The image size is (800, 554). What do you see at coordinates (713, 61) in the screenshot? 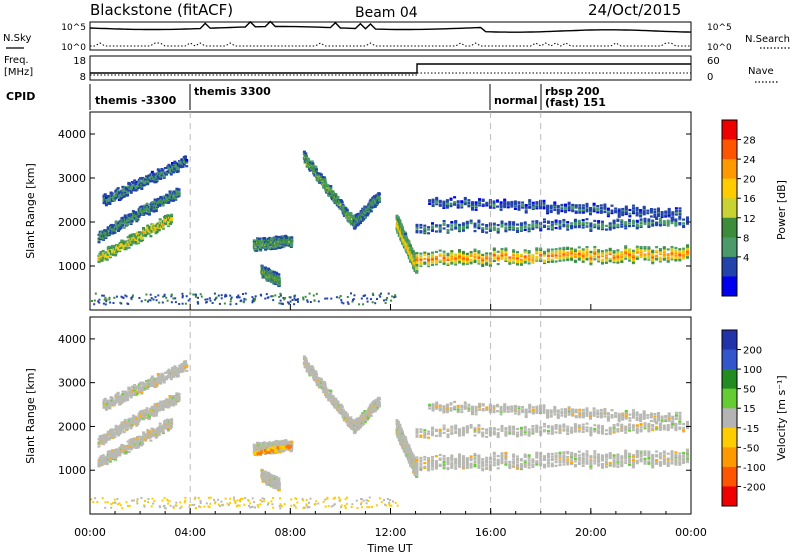
I see `nave-tick-top: 60` at bounding box center [713, 61].